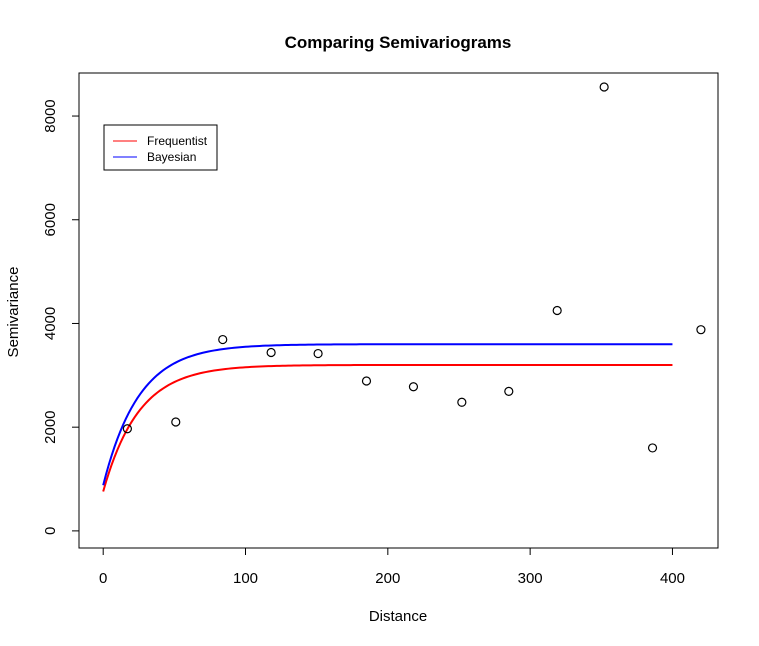 The width and height of the screenshot is (759, 646). Describe the element at coordinates (530, 578) in the screenshot. I see `x-tick-label: 300` at that location.